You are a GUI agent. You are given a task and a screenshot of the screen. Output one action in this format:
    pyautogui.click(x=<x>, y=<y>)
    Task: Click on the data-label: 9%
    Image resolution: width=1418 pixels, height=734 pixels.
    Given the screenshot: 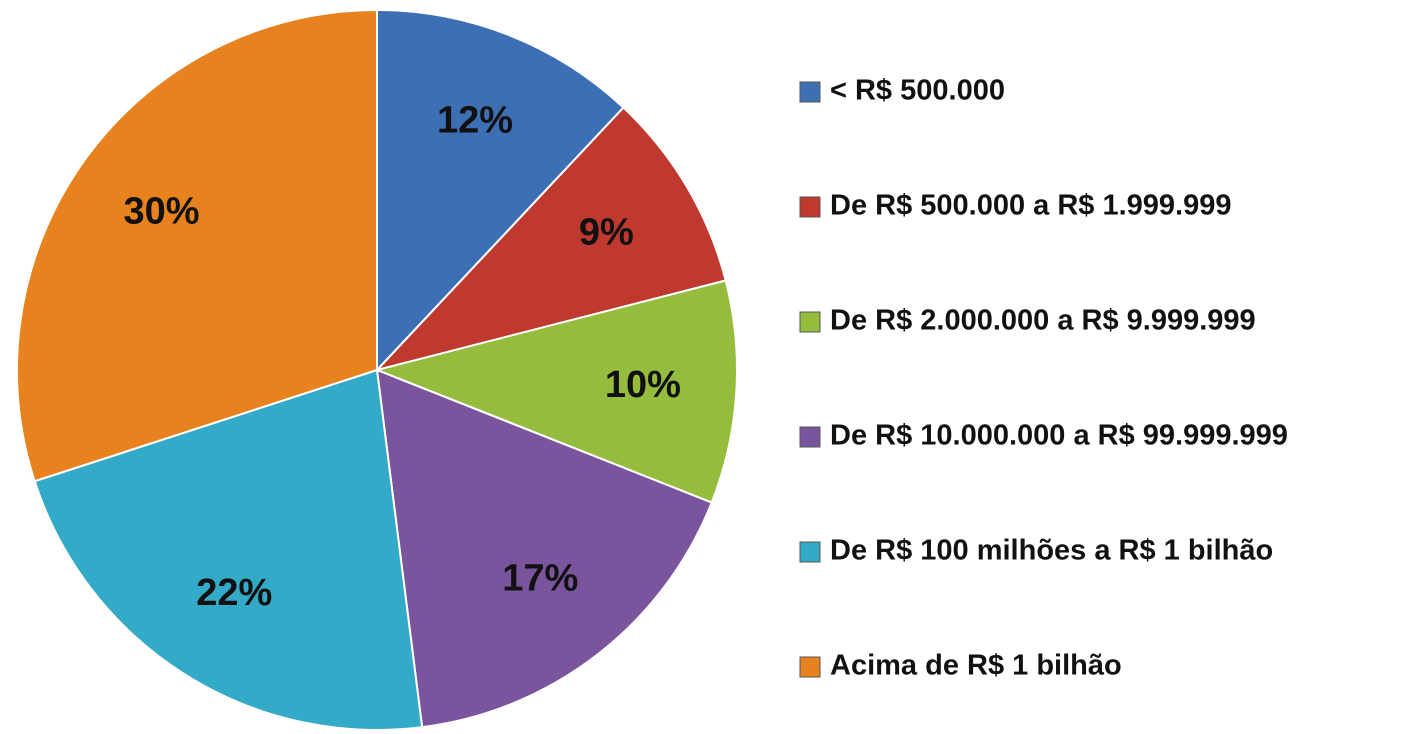 What is the action you would take?
    pyautogui.click(x=606, y=232)
    